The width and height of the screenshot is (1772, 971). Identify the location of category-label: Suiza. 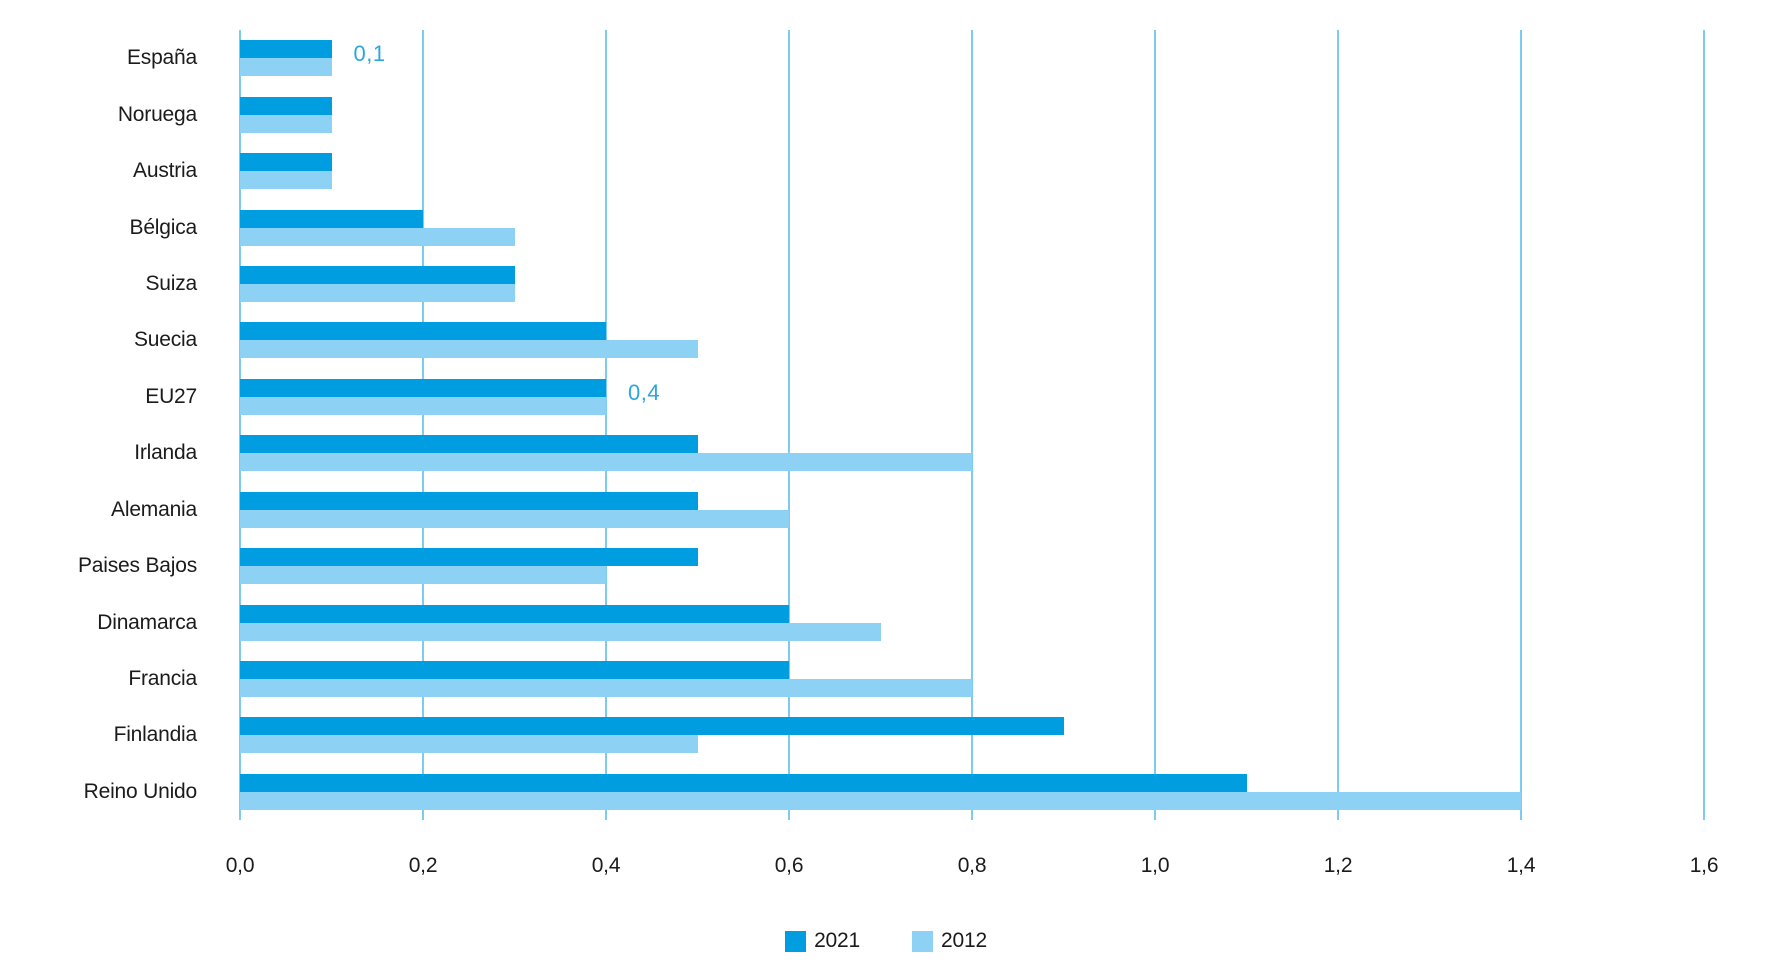
(171, 283).